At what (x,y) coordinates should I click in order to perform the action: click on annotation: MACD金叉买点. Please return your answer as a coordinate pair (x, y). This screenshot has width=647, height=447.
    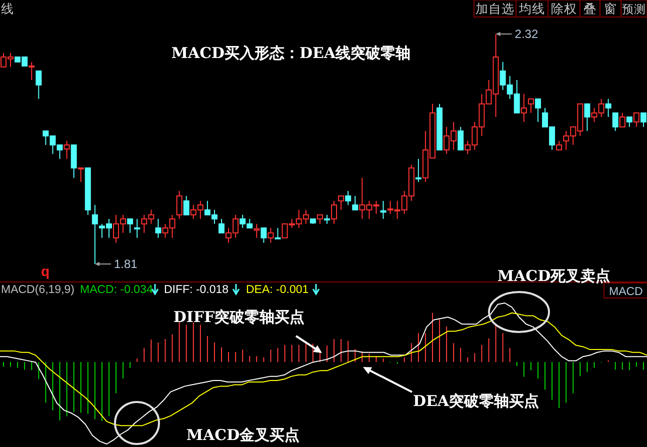
    Looking at the image, I should click on (243, 435).